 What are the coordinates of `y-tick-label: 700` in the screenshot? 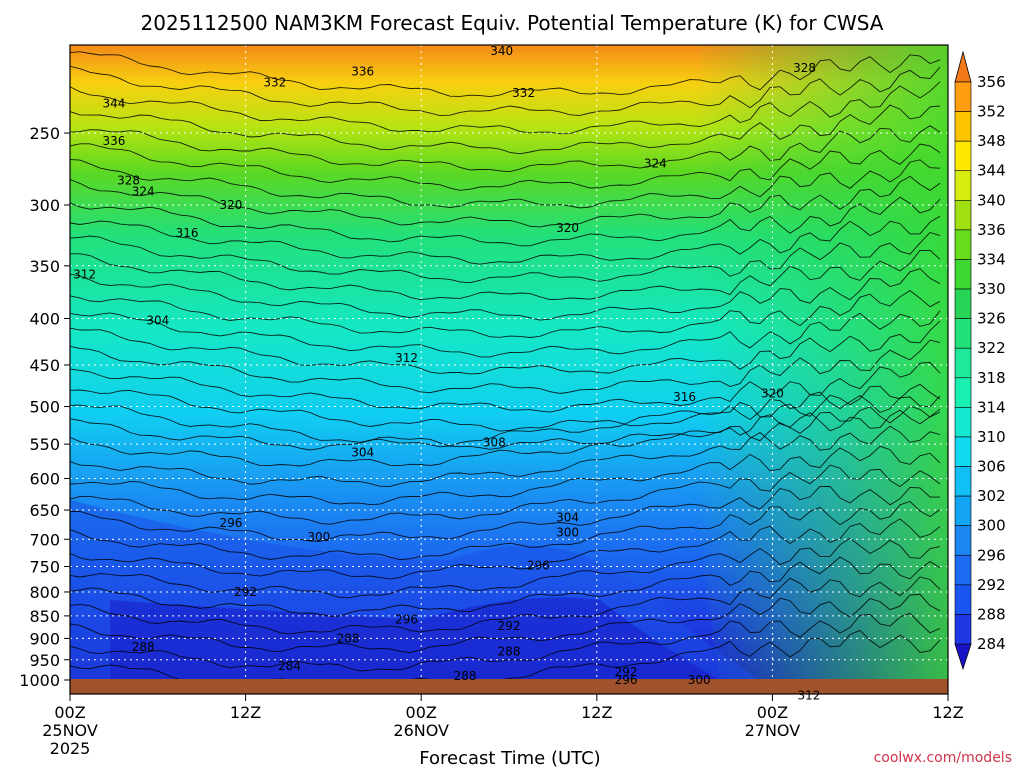 It's located at (44, 539).